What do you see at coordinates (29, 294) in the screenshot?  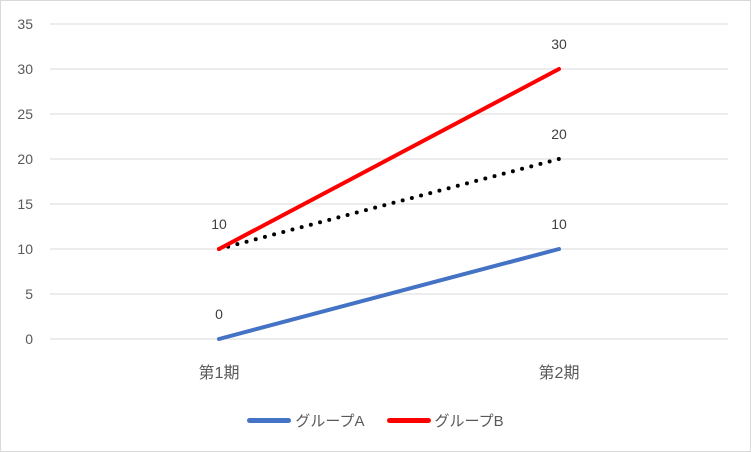 I see `y-tick-label: 5` at bounding box center [29, 294].